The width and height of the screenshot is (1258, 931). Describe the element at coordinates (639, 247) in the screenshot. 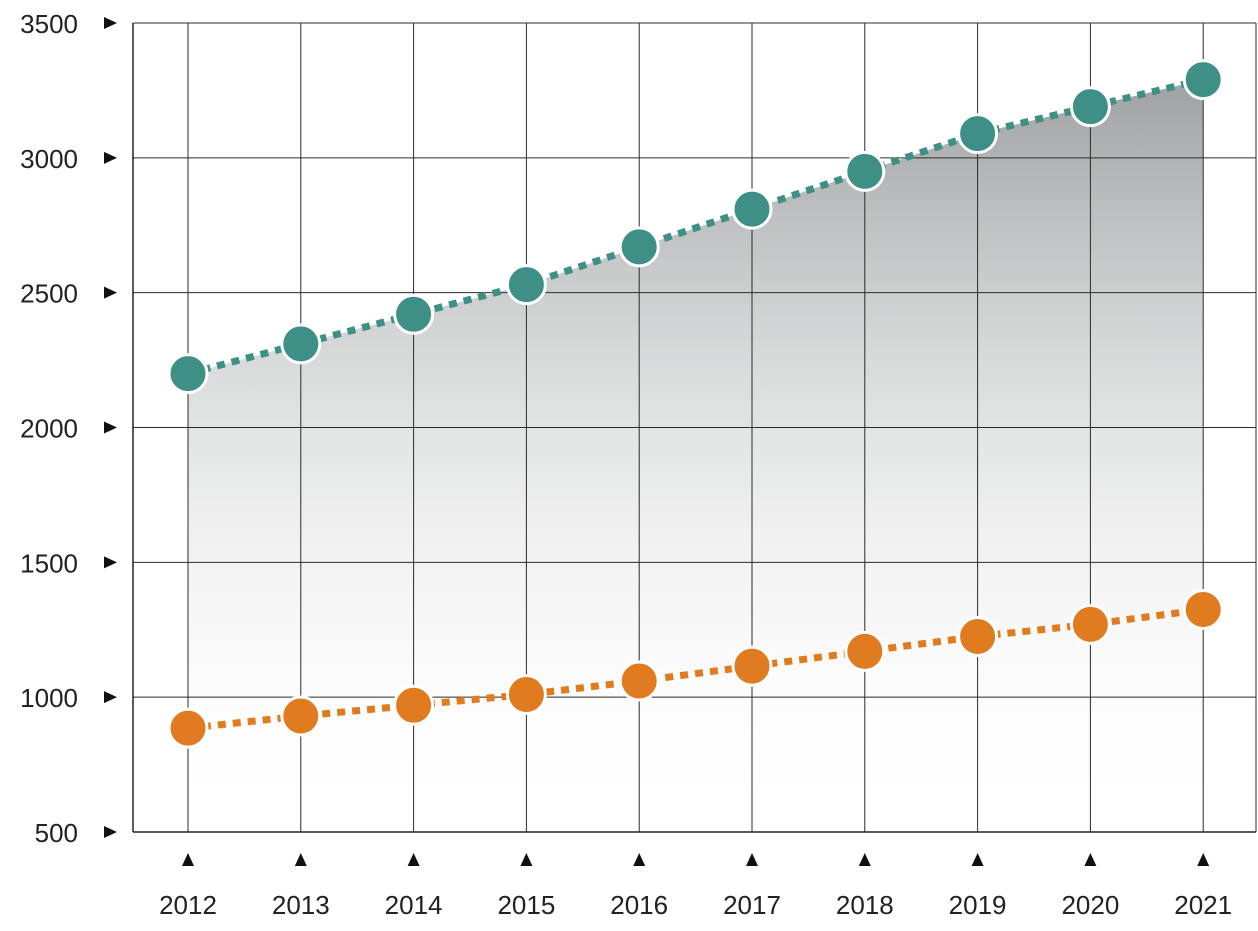

I see `series-0-point-2016` at that location.